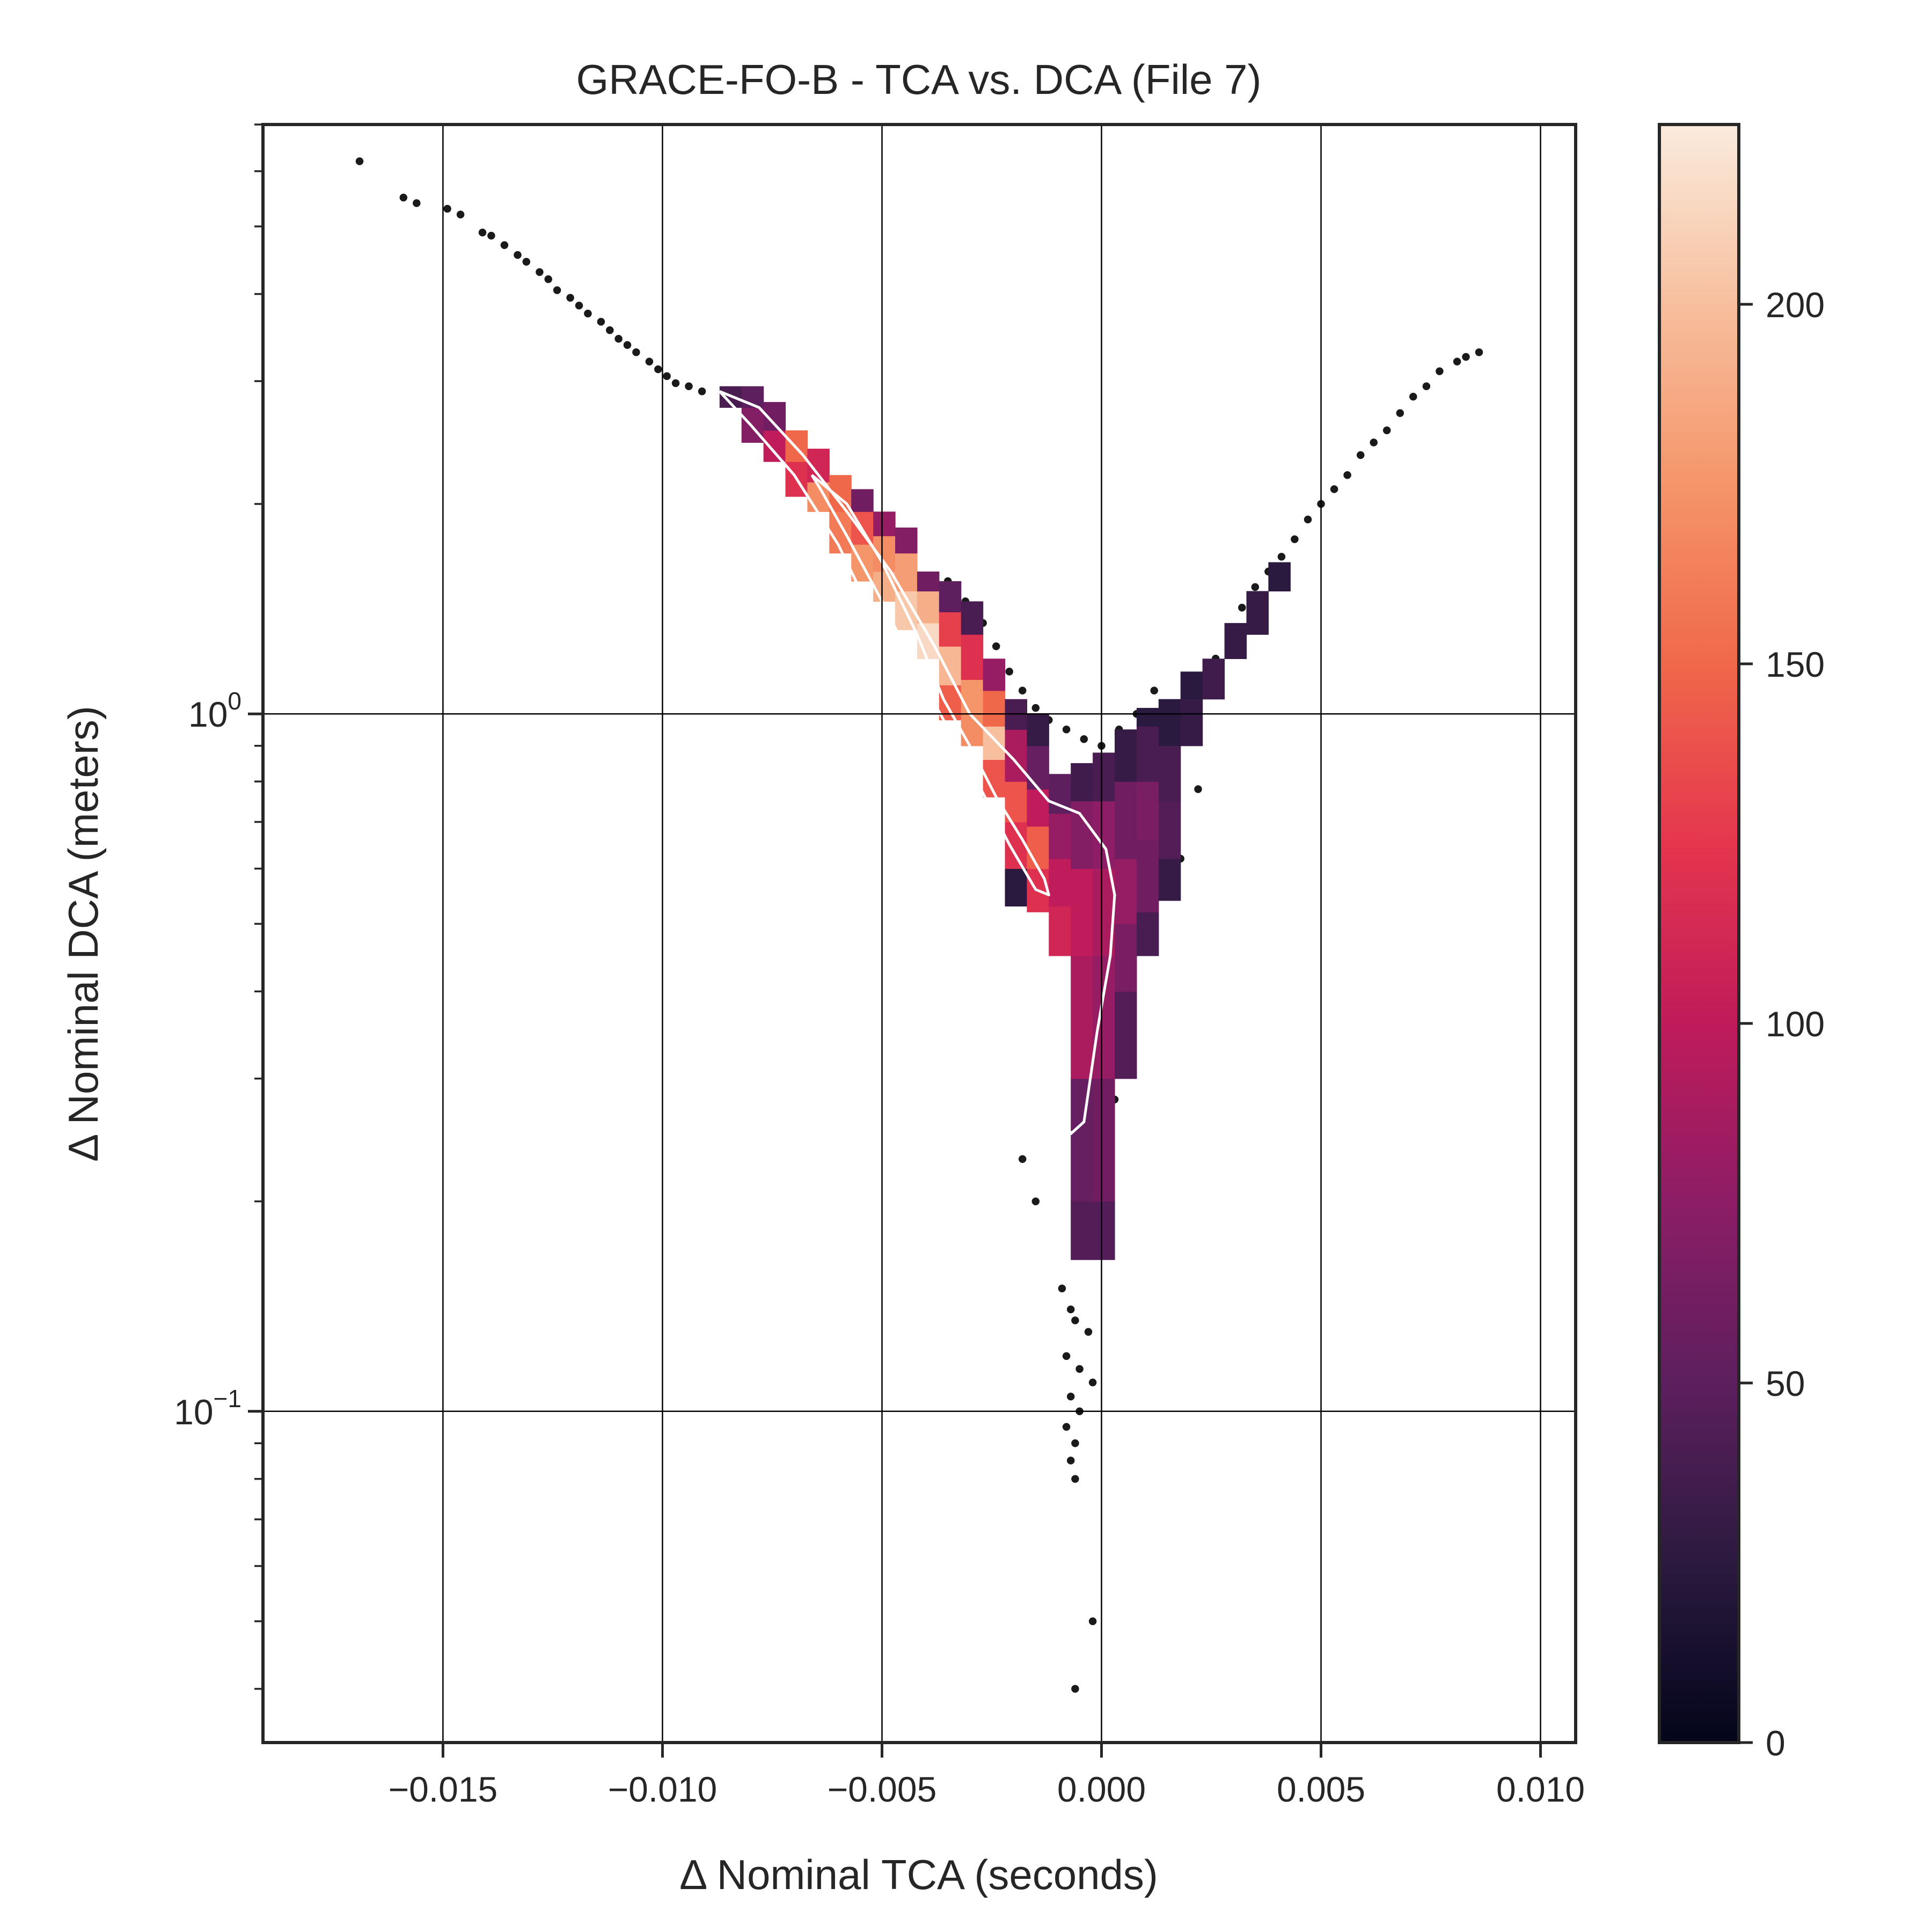 Image resolution: width=1932 pixels, height=1932 pixels. I want to click on x-tick-label: −0.010, so click(663, 1789).